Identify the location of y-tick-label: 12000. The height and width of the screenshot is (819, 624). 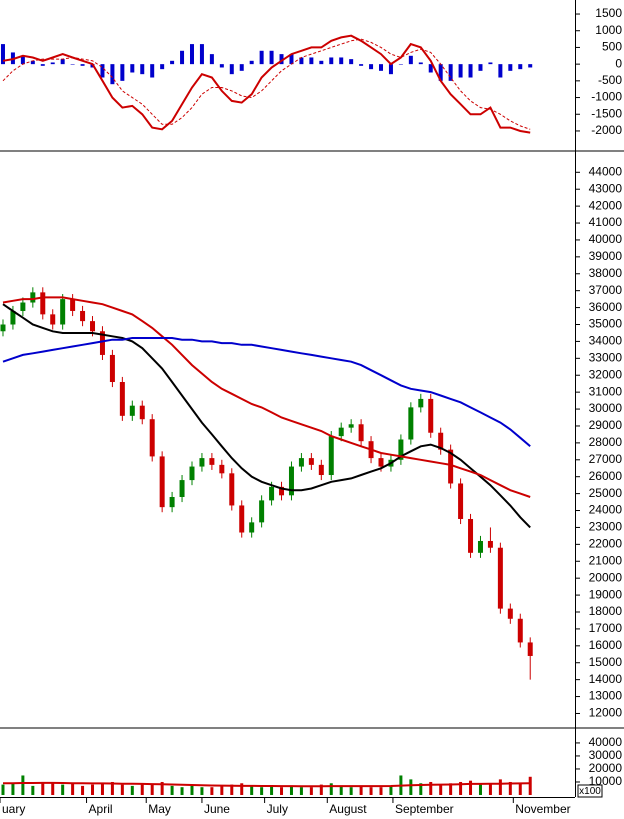
(606, 713).